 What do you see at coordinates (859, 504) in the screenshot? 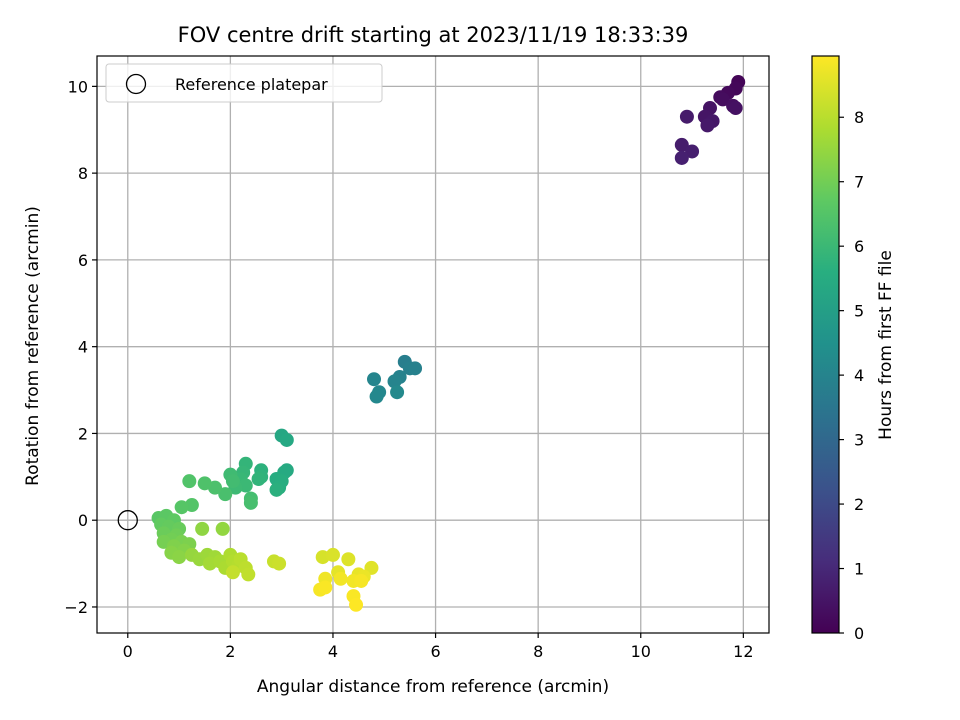
I see `colorbar-tick-label: 2` at bounding box center [859, 504].